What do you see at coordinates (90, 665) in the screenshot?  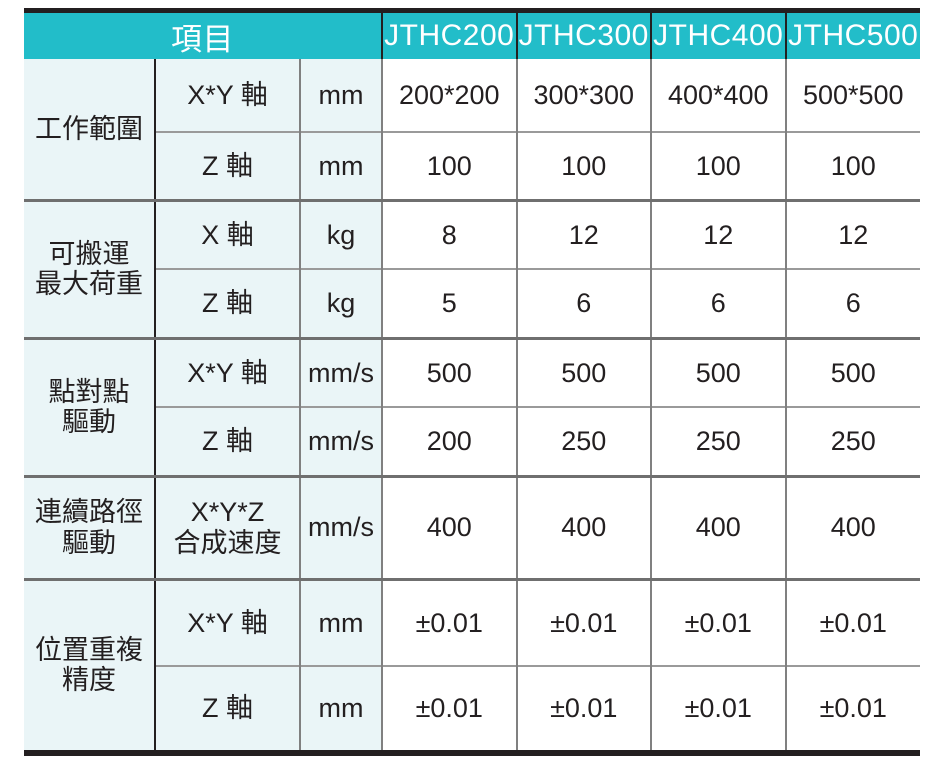 I see `group-label-repeatability: 位置重複 精度` at bounding box center [90, 665].